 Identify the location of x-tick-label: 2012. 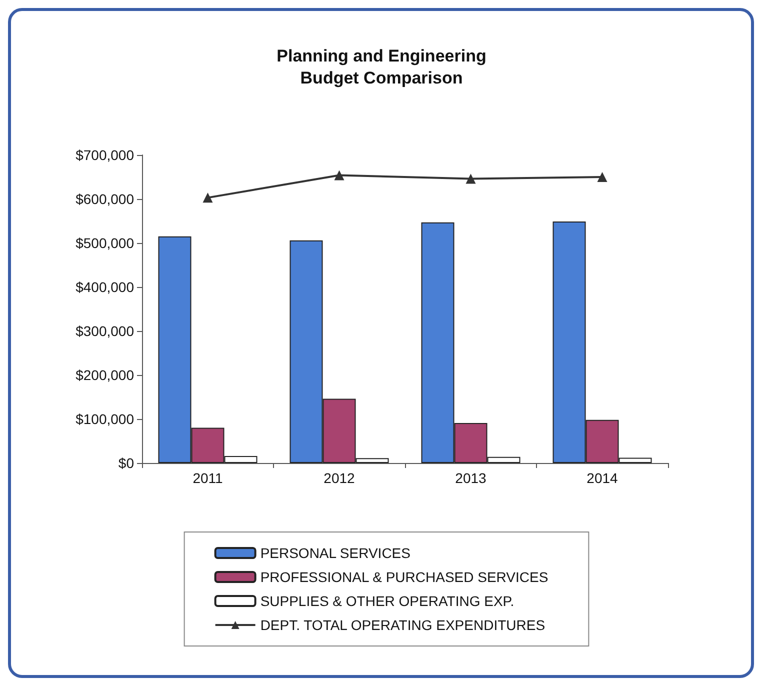
(340, 478).